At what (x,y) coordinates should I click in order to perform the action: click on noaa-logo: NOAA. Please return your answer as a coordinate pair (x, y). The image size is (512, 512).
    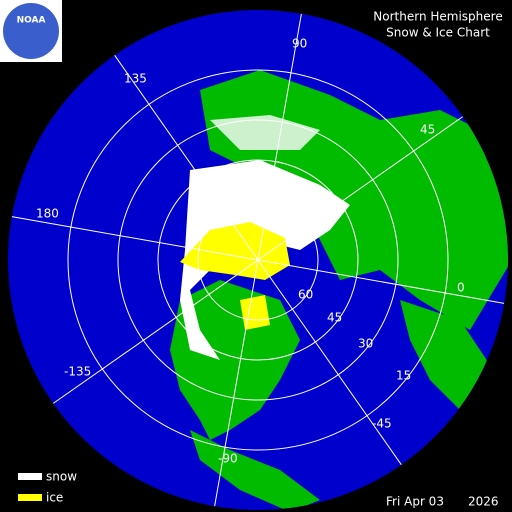
    Looking at the image, I should click on (31, 31).